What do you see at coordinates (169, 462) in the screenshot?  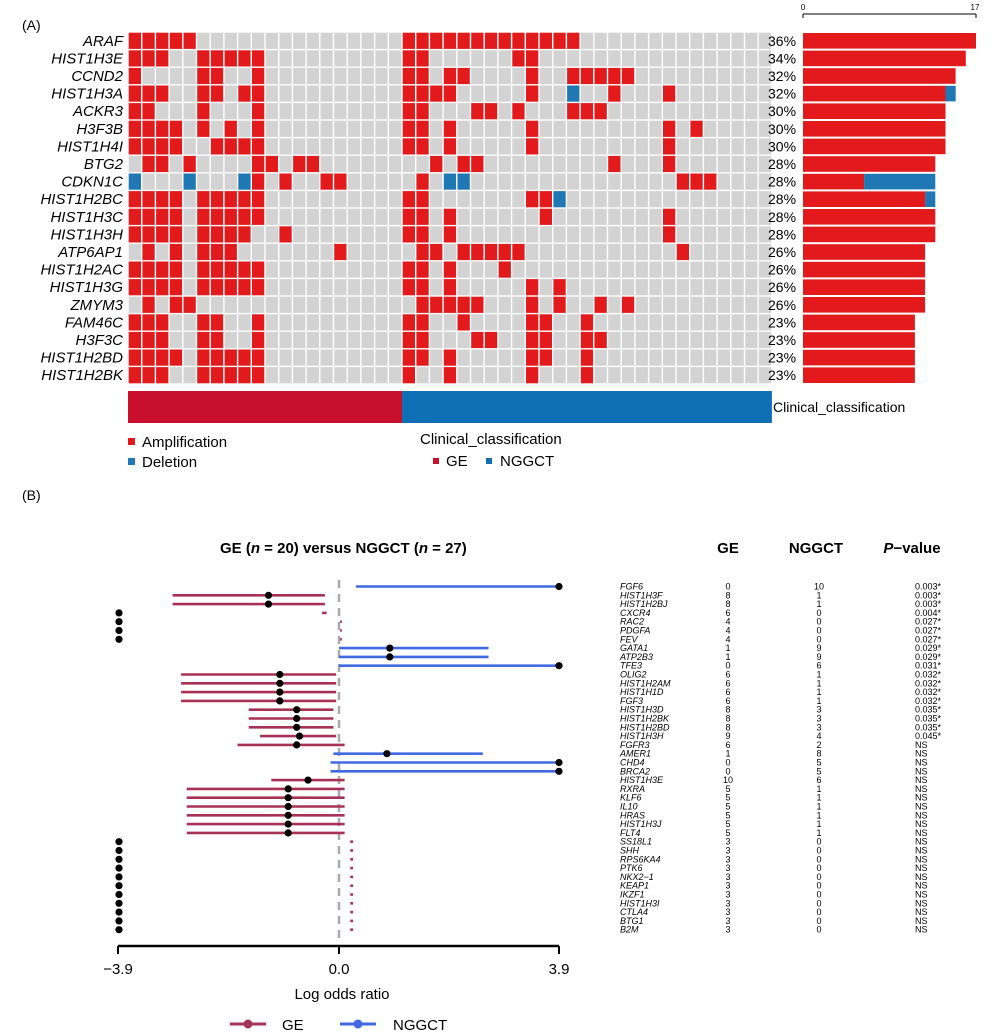 I see `legend-deletion-label: Deletion` at bounding box center [169, 462].